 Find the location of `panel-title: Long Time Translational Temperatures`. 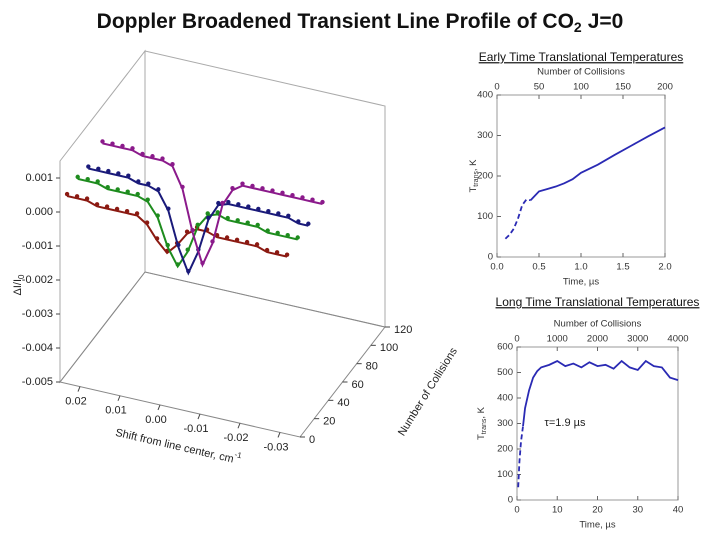

panel-title: Long Time Translational Temperatures is located at coordinates (598, 302).